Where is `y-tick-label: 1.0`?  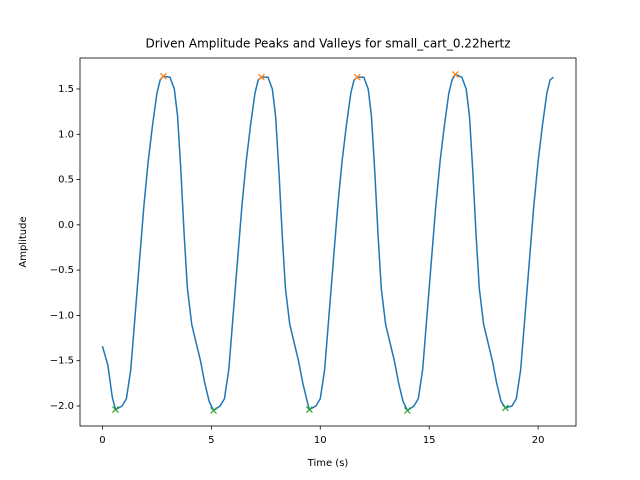 y-tick-label: 1.0 is located at coordinates (66, 134).